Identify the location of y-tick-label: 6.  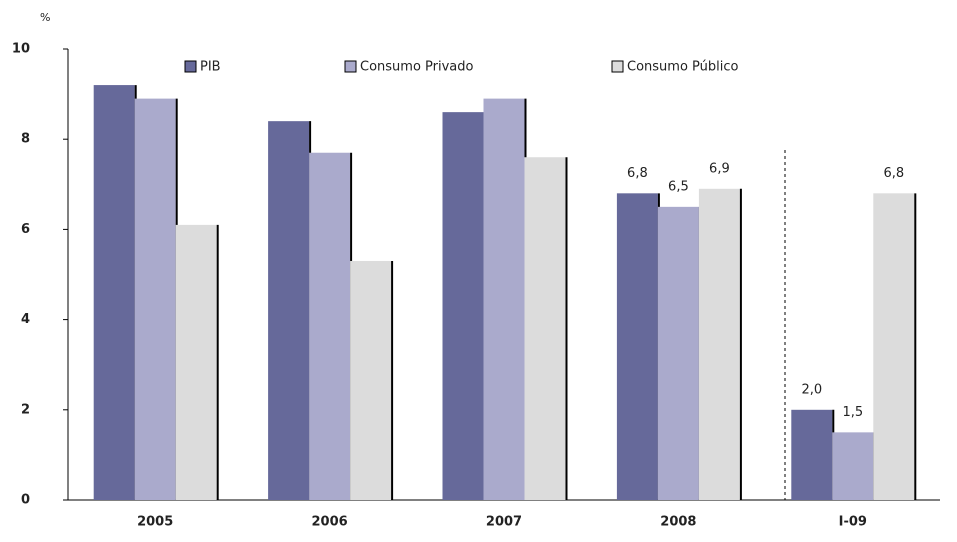
(25, 229).